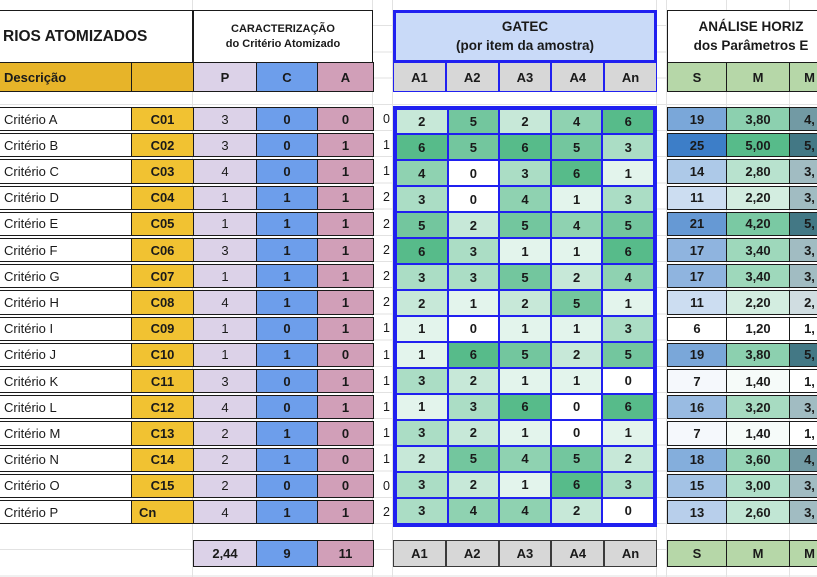  What do you see at coordinates (162, 197) in the screenshot?
I see `criterio-code-cell: C04` at bounding box center [162, 197].